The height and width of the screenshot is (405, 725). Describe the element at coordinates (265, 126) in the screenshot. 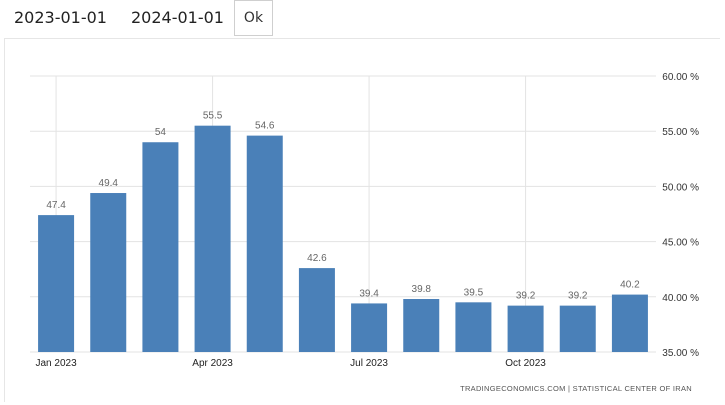

I see `data-label-2023-05: 54.6` at that location.